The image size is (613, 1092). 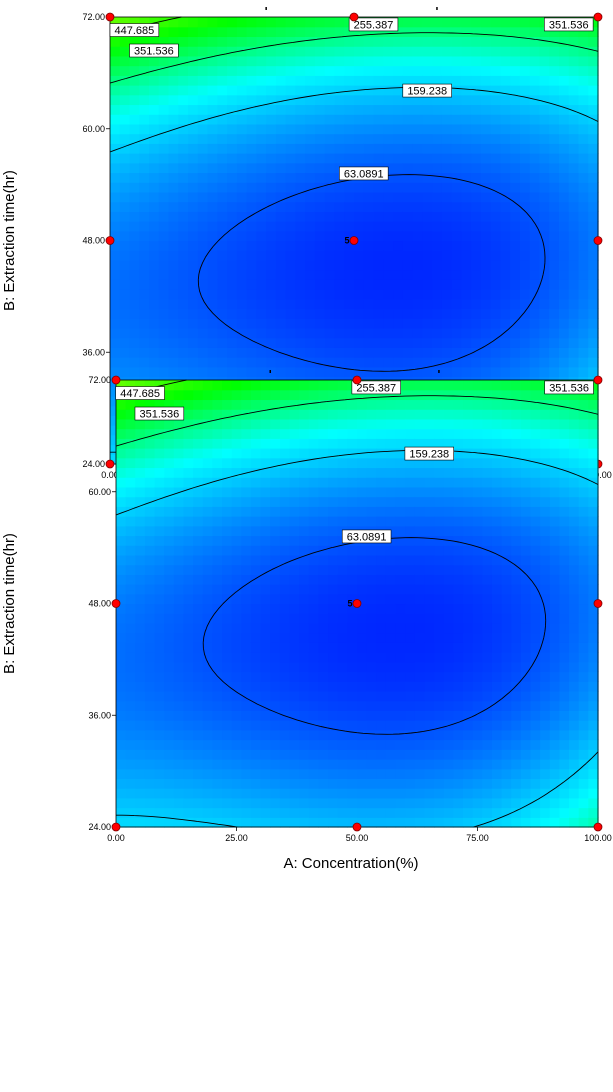 I want to click on contour-label: 351.536, so click(x=159, y=415).